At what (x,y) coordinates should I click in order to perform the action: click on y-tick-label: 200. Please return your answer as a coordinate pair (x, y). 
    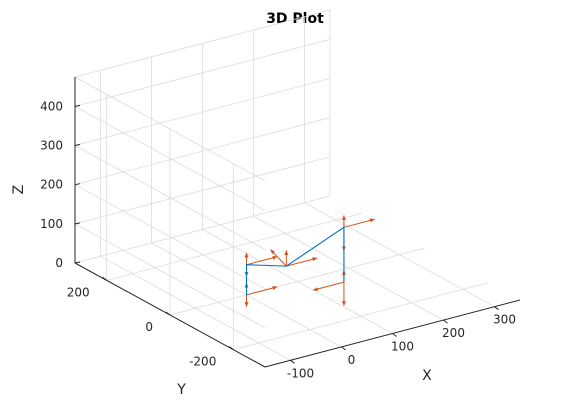
    Looking at the image, I should click on (78, 292).